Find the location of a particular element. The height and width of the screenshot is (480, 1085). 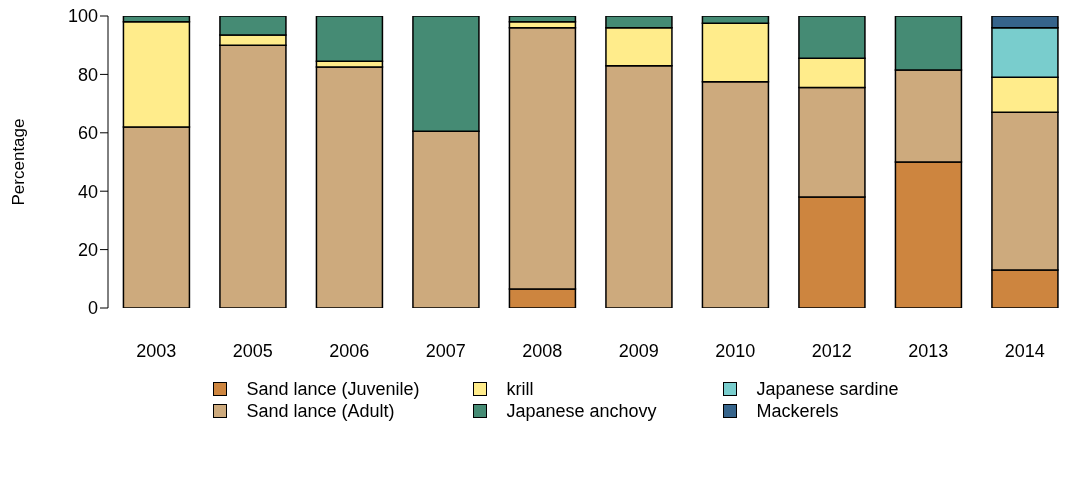

y-axis-title: Percentage is located at coordinates (19, 162).